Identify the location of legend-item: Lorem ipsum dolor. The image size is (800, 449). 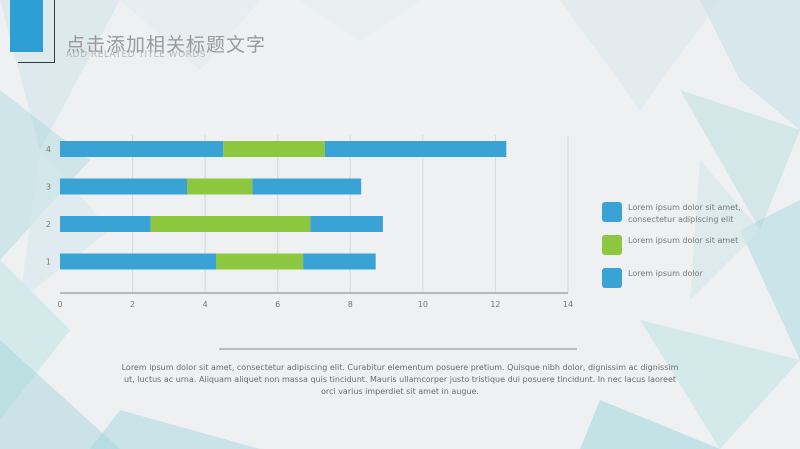
(687, 276).